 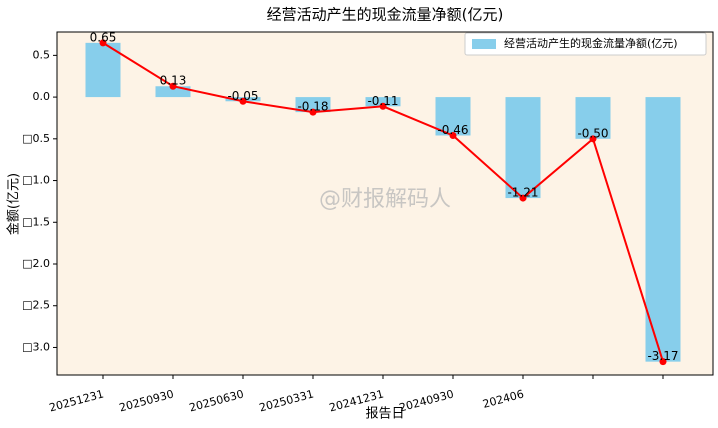 I want to click on data-label: -3.17, so click(x=662, y=356).